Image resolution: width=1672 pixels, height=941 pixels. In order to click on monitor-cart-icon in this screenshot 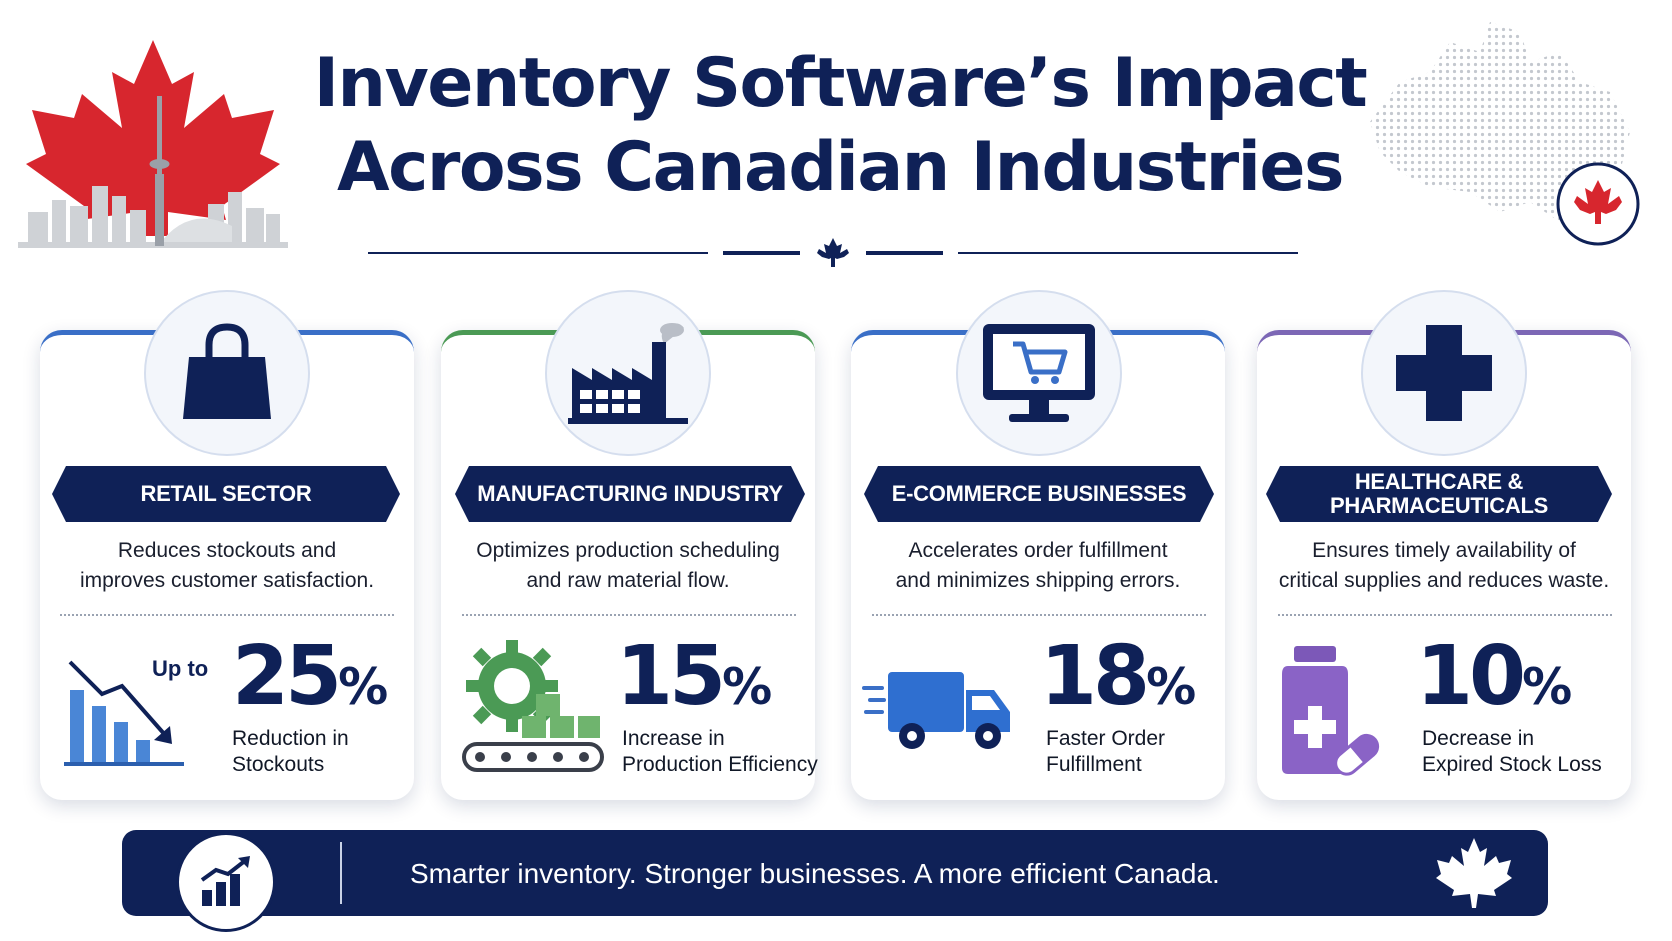, I will do `click(1039, 373)`.